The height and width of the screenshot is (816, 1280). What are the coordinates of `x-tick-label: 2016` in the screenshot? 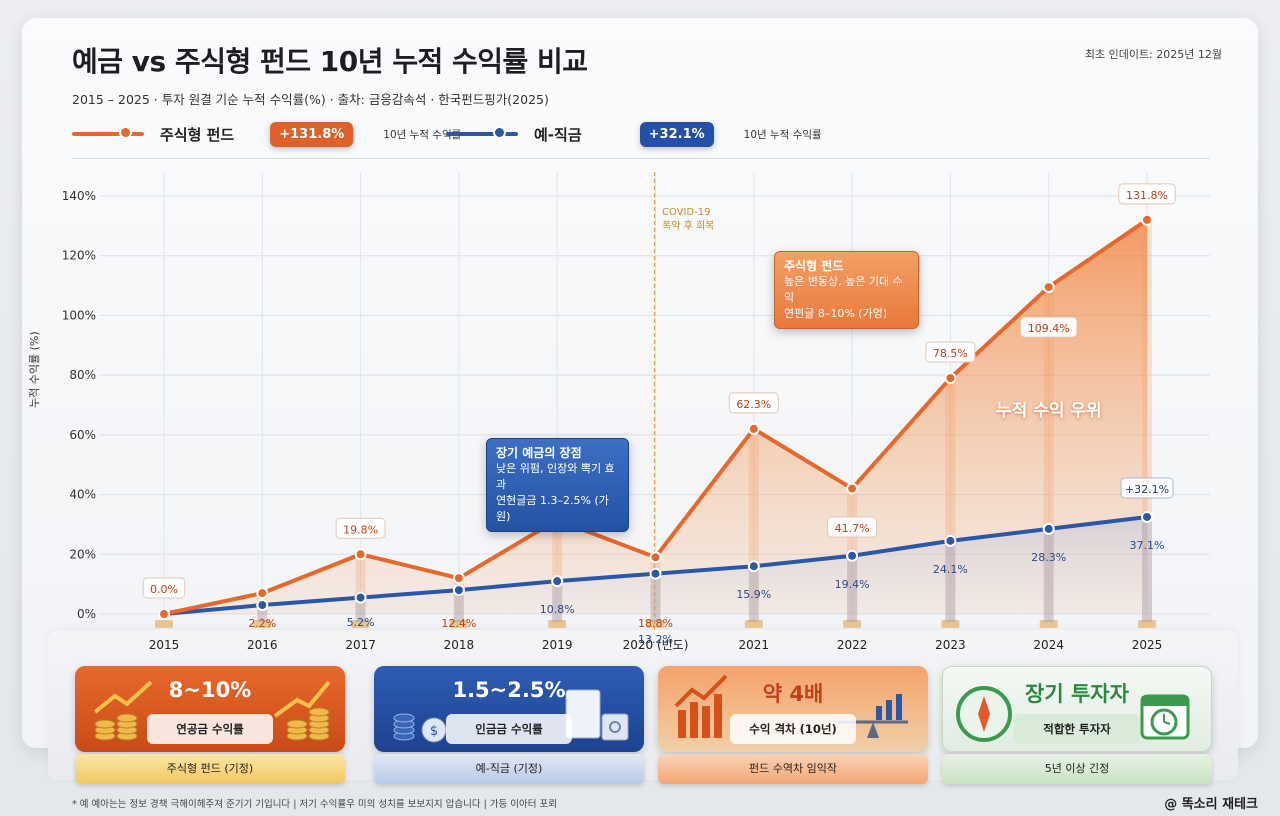 It's located at (262, 645).